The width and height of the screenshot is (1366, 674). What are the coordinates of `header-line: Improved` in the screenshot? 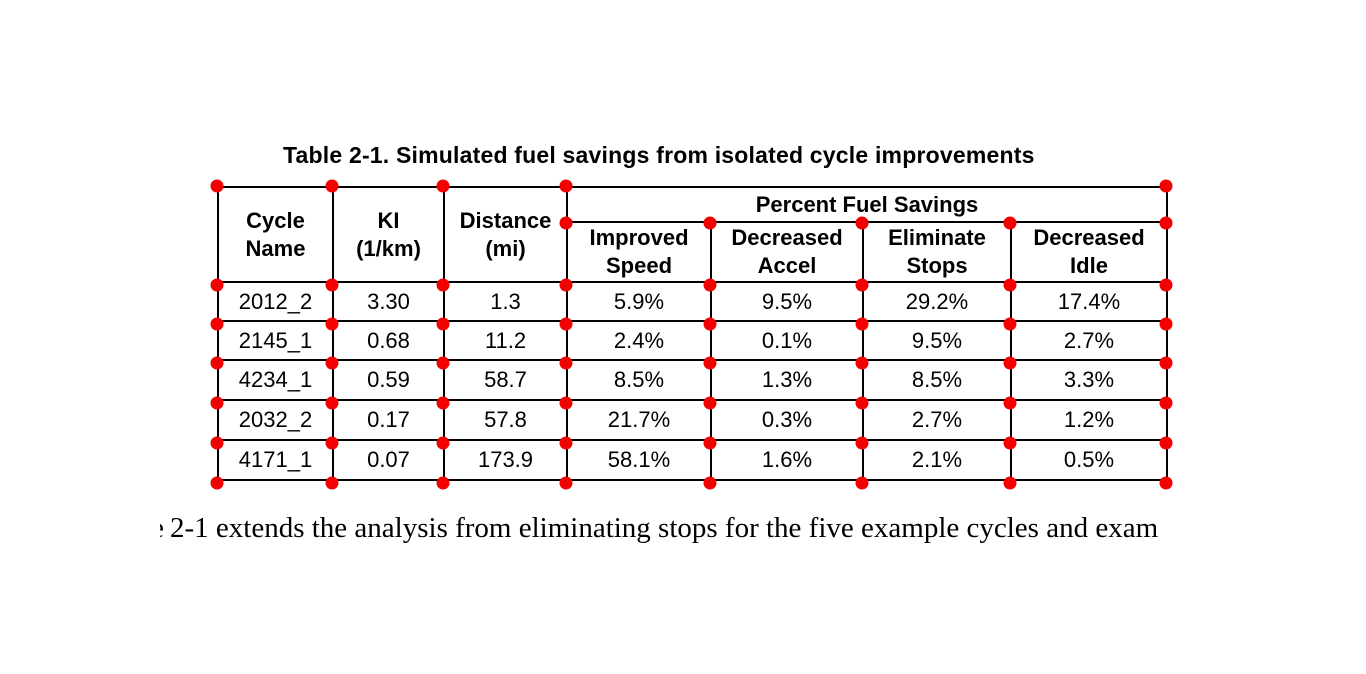 It's located at (639, 237).